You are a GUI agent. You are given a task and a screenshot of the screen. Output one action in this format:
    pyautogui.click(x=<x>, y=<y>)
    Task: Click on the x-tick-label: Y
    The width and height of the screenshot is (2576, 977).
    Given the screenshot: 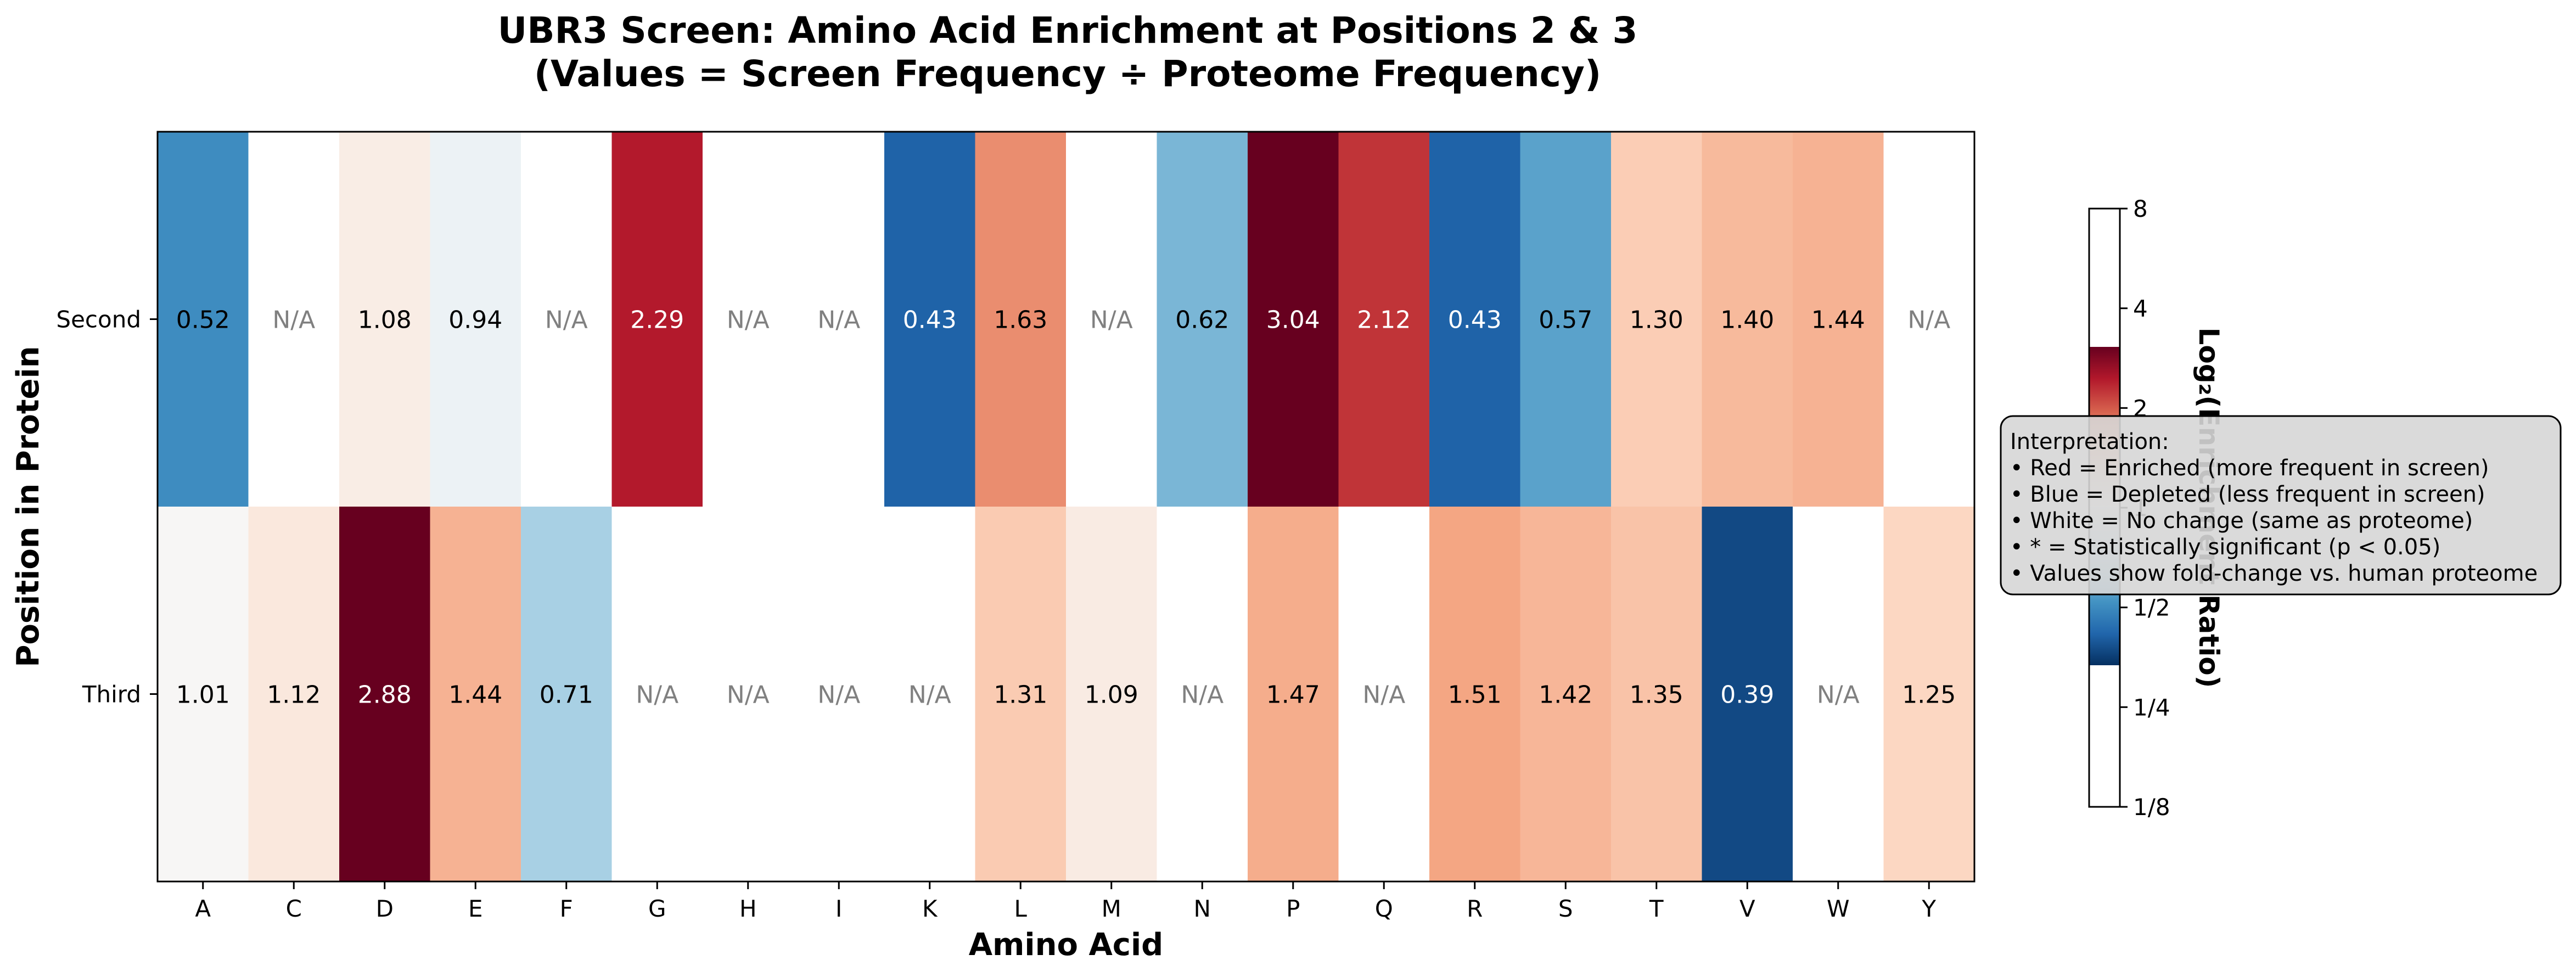 What is the action you would take?
    pyautogui.click(x=1928, y=908)
    